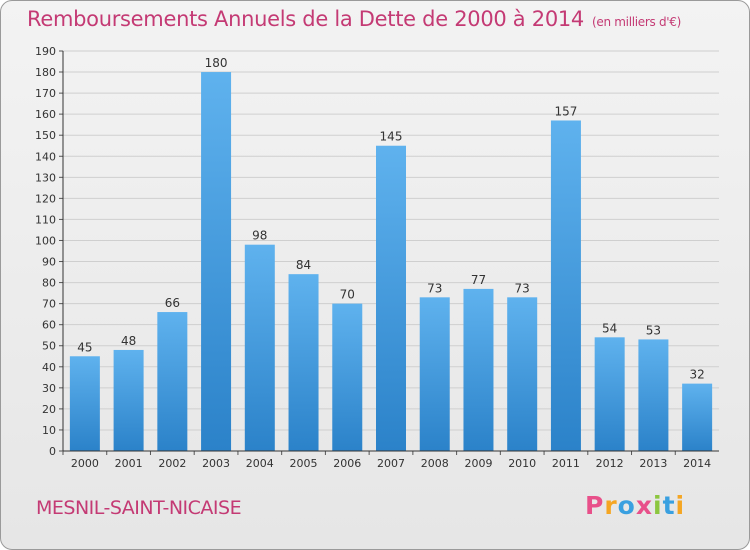 The image size is (750, 550). I want to click on bar-2004, so click(259, 347).